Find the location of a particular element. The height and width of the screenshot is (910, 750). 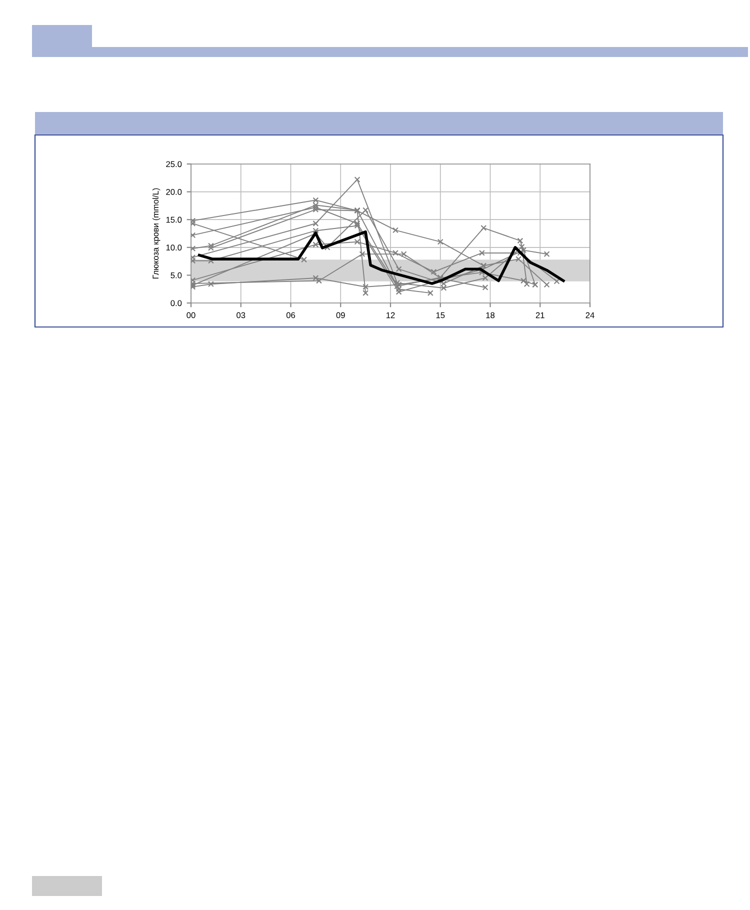

y-tick-label: 25.0 is located at coordinates (174, 164).